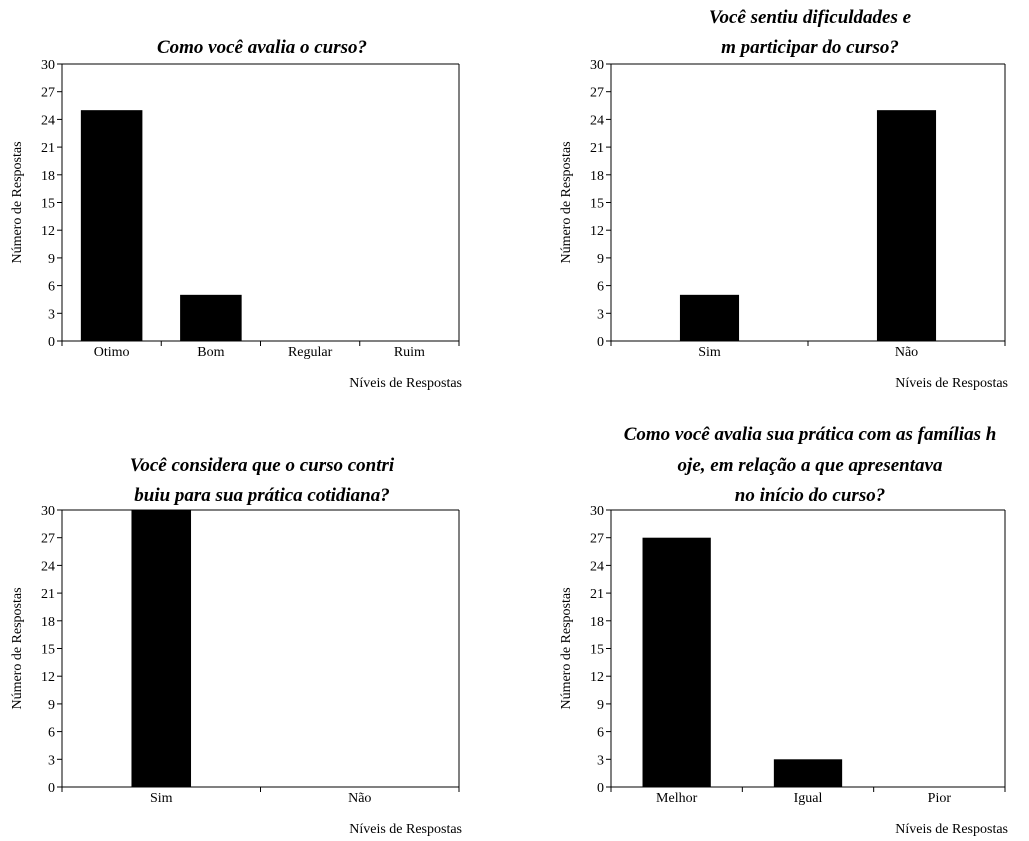 This screenshot has width=1029, height=841. What do you see at coordinates (810, 47) in the screenshot?
I see `chart-title-line-2: m participar do curso?` at bounding box center [810, 47].